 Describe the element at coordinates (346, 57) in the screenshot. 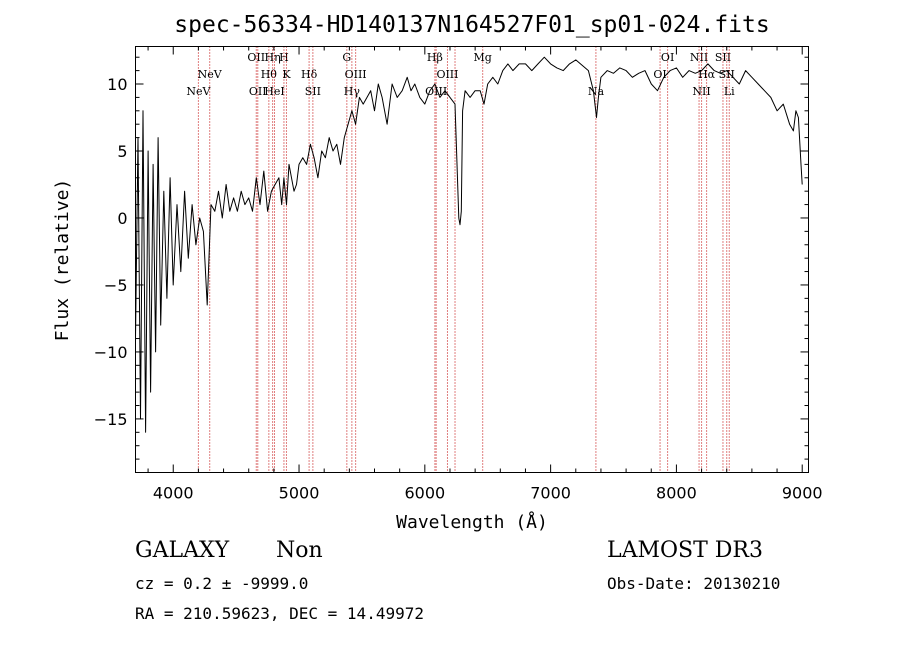

I see `line-label: G` at that location.